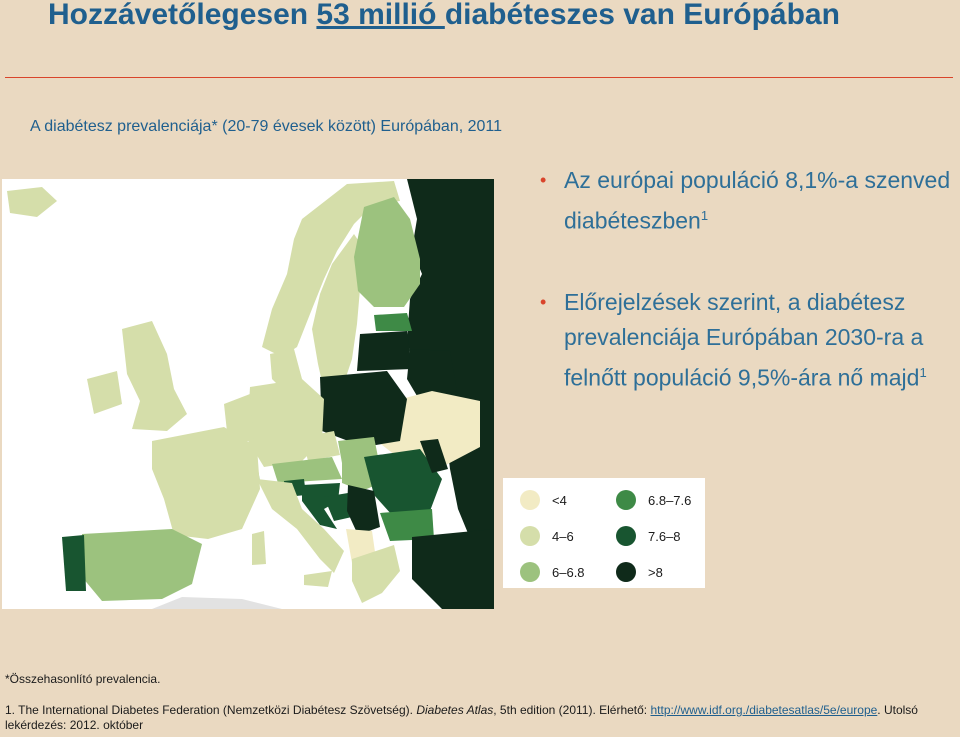 The width and height of the screenshot is (960, 737). I want to click on reference-text-end: . Utolsó lekérdezés: 2012. október, so click(461, 717).